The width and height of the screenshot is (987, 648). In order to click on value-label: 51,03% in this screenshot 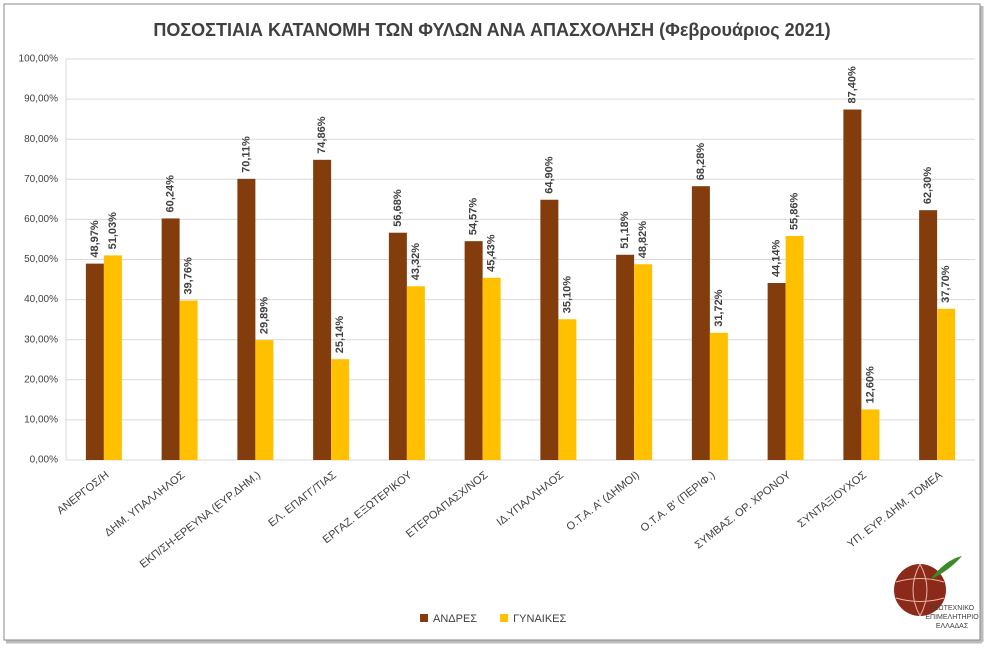, I will do `click(113, 231)`.